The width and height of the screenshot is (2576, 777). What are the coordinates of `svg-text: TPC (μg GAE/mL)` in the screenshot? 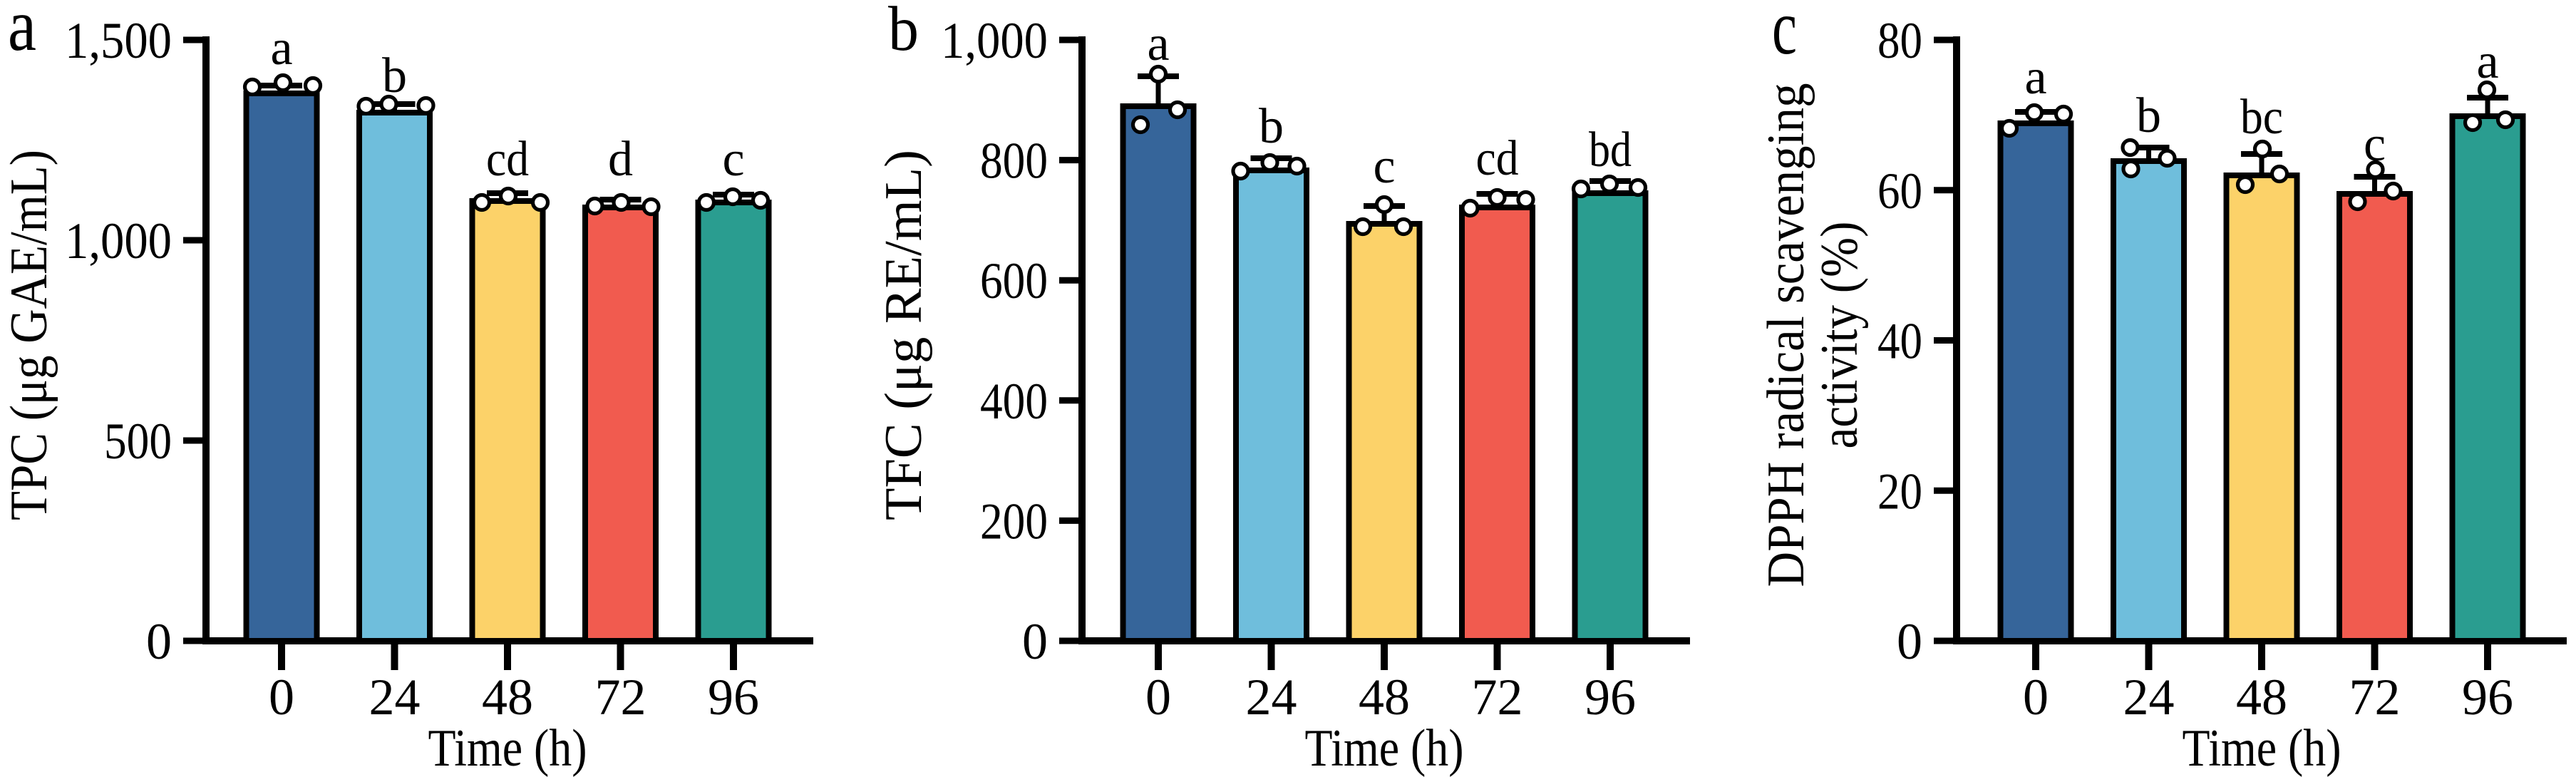 It's located at (29, 335).